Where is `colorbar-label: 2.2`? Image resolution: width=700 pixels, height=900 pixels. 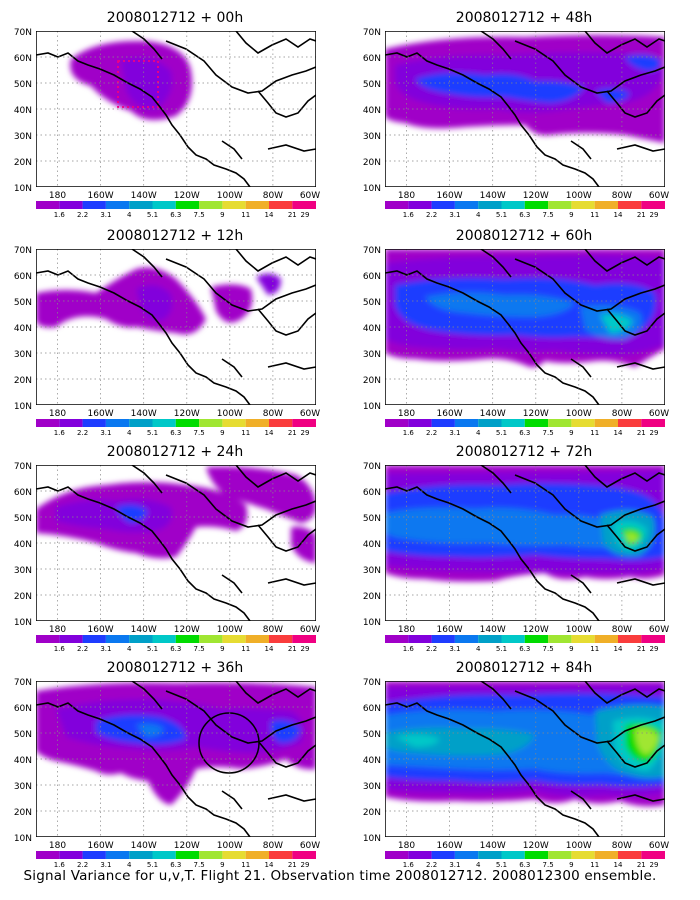 colorbar-label: 2.2 is located at coordinates (431, 433).